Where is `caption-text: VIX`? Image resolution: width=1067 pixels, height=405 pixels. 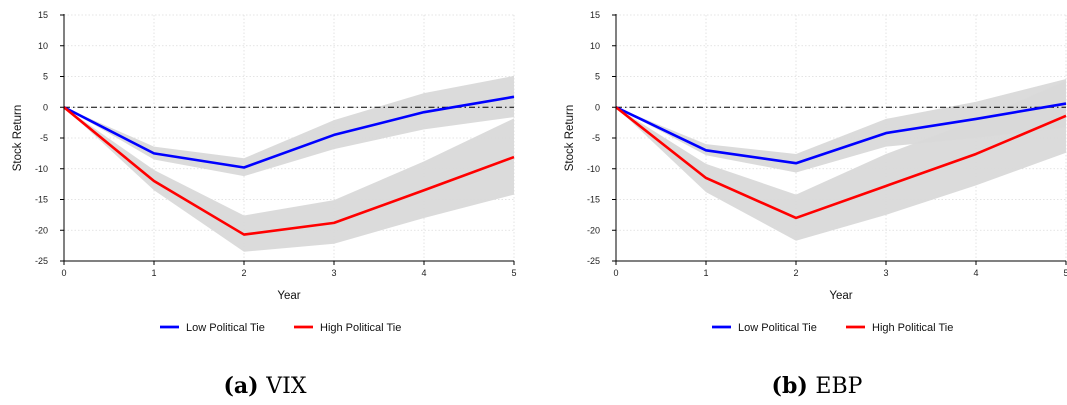 caption-text: VIX is located at coordinates (286, 386).